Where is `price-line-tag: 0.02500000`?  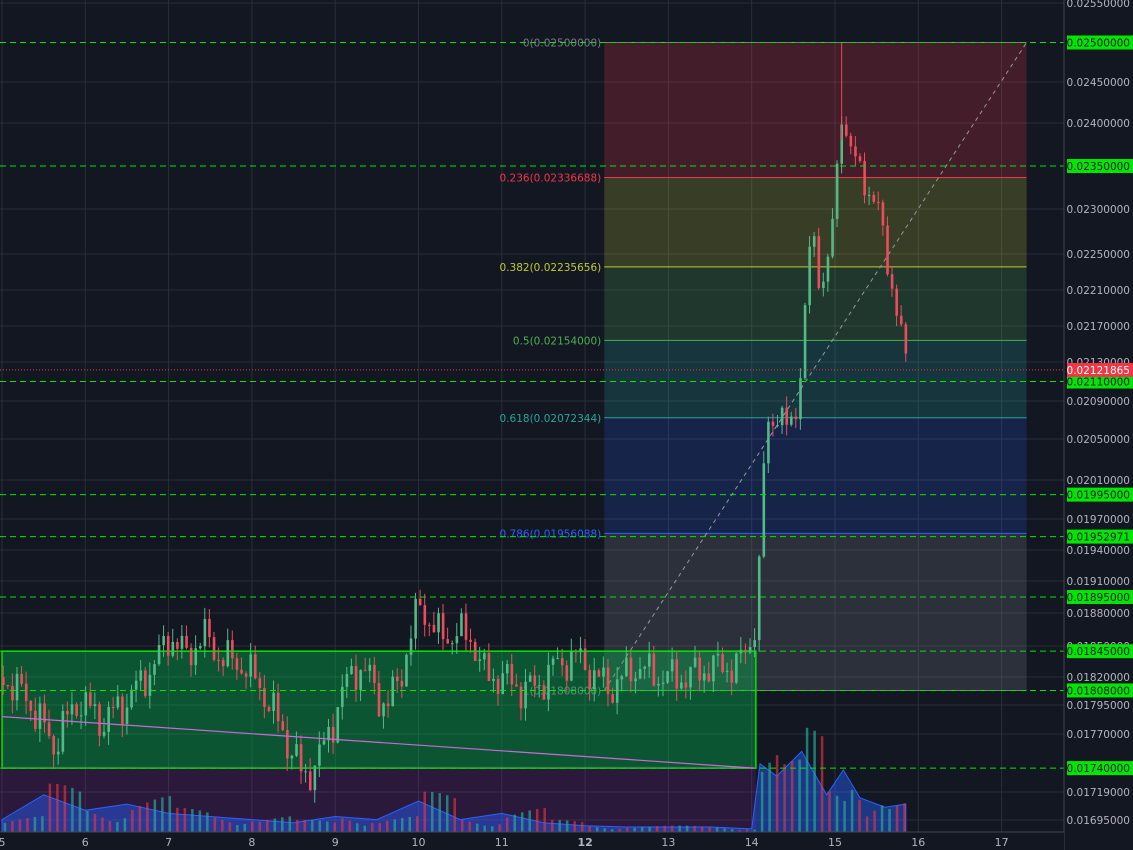 price-line-tag: 0.02500000 is located at coordinates (1100, 42).